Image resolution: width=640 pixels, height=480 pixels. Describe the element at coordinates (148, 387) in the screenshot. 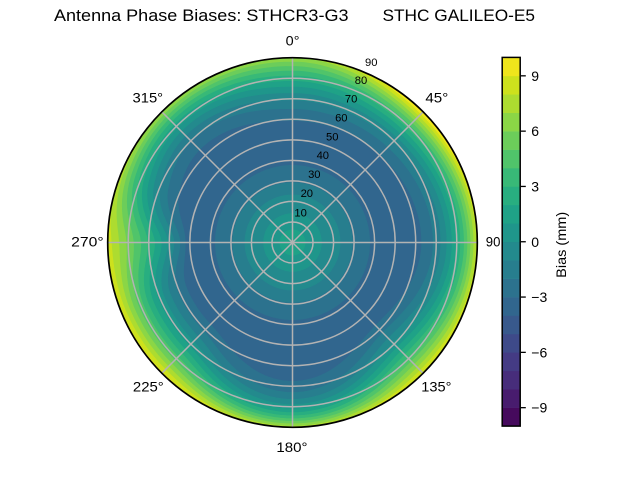

I see `svg-text: 225°` at that location.